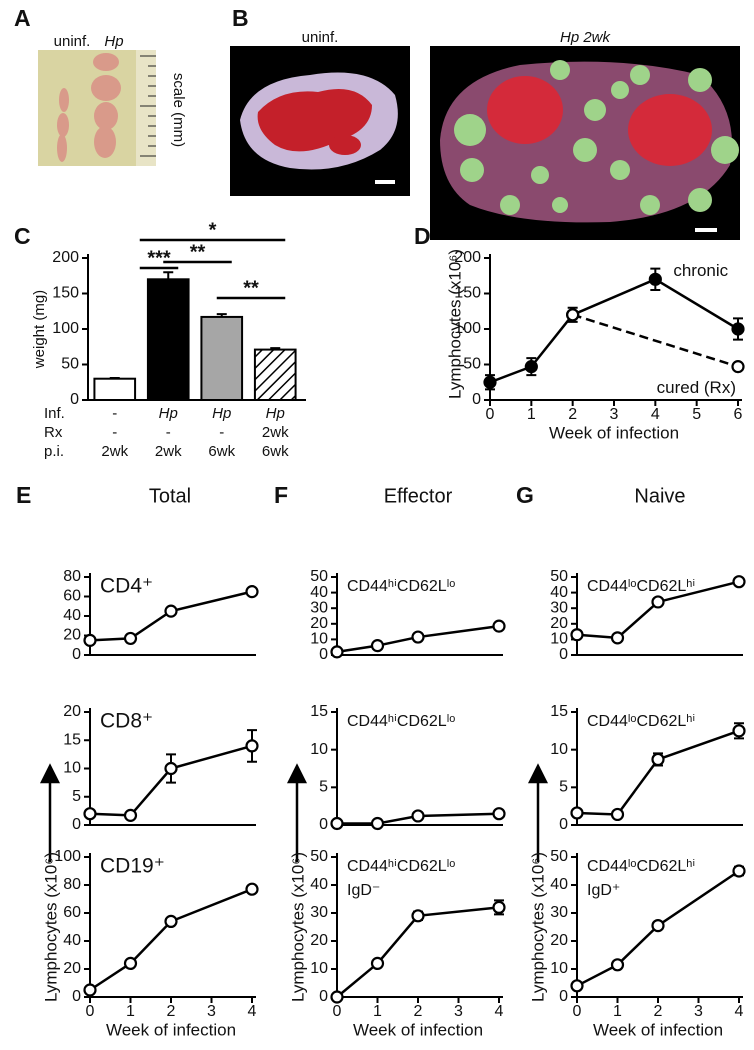  What do you see at coordinates (114, 432) in the screenshot?
I see `table-cell: -` at bounding box center [114, 432].